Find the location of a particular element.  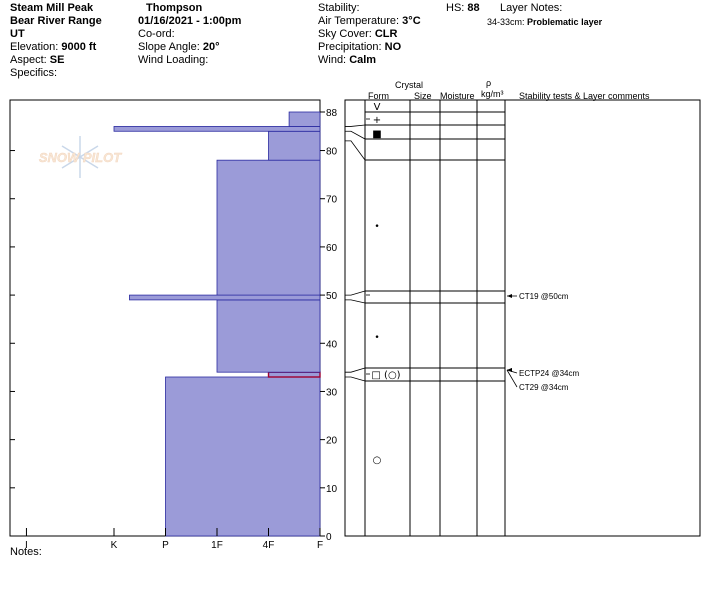

notes-label: Notes: is located at coordinates (26, 552).